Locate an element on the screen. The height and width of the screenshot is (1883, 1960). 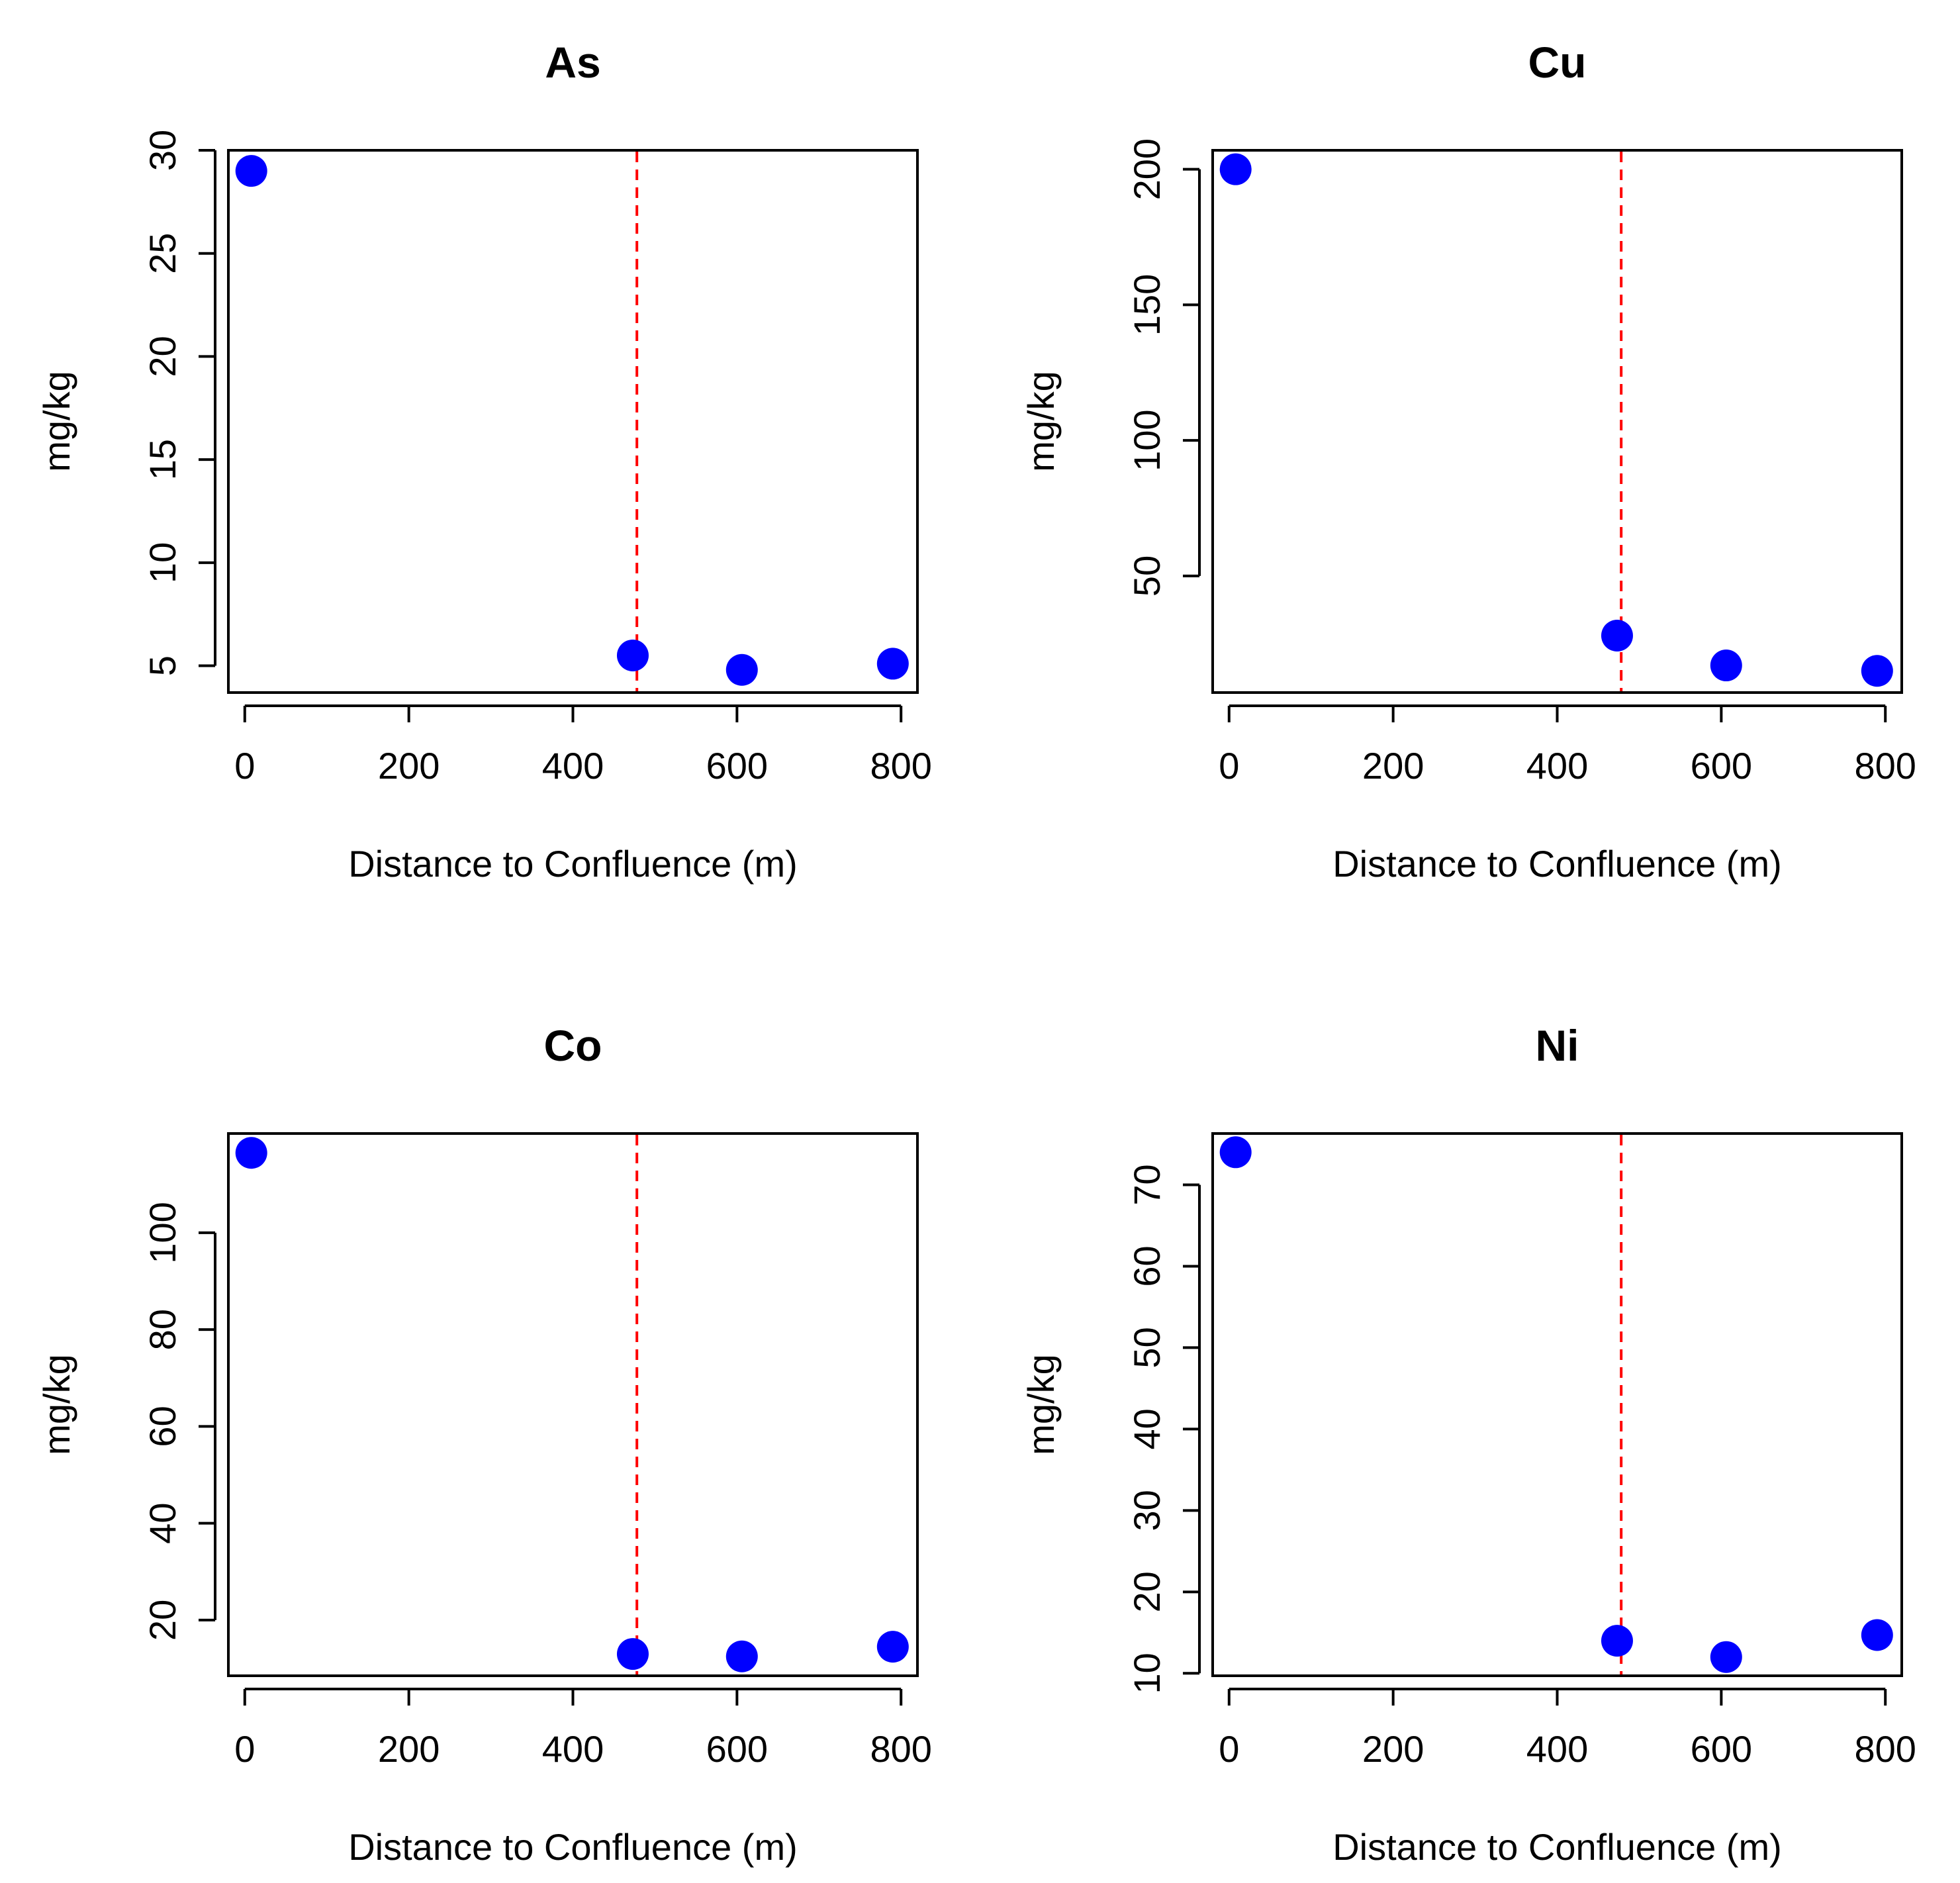
panel-title: Ni is located at coordinates (1557, 1045).